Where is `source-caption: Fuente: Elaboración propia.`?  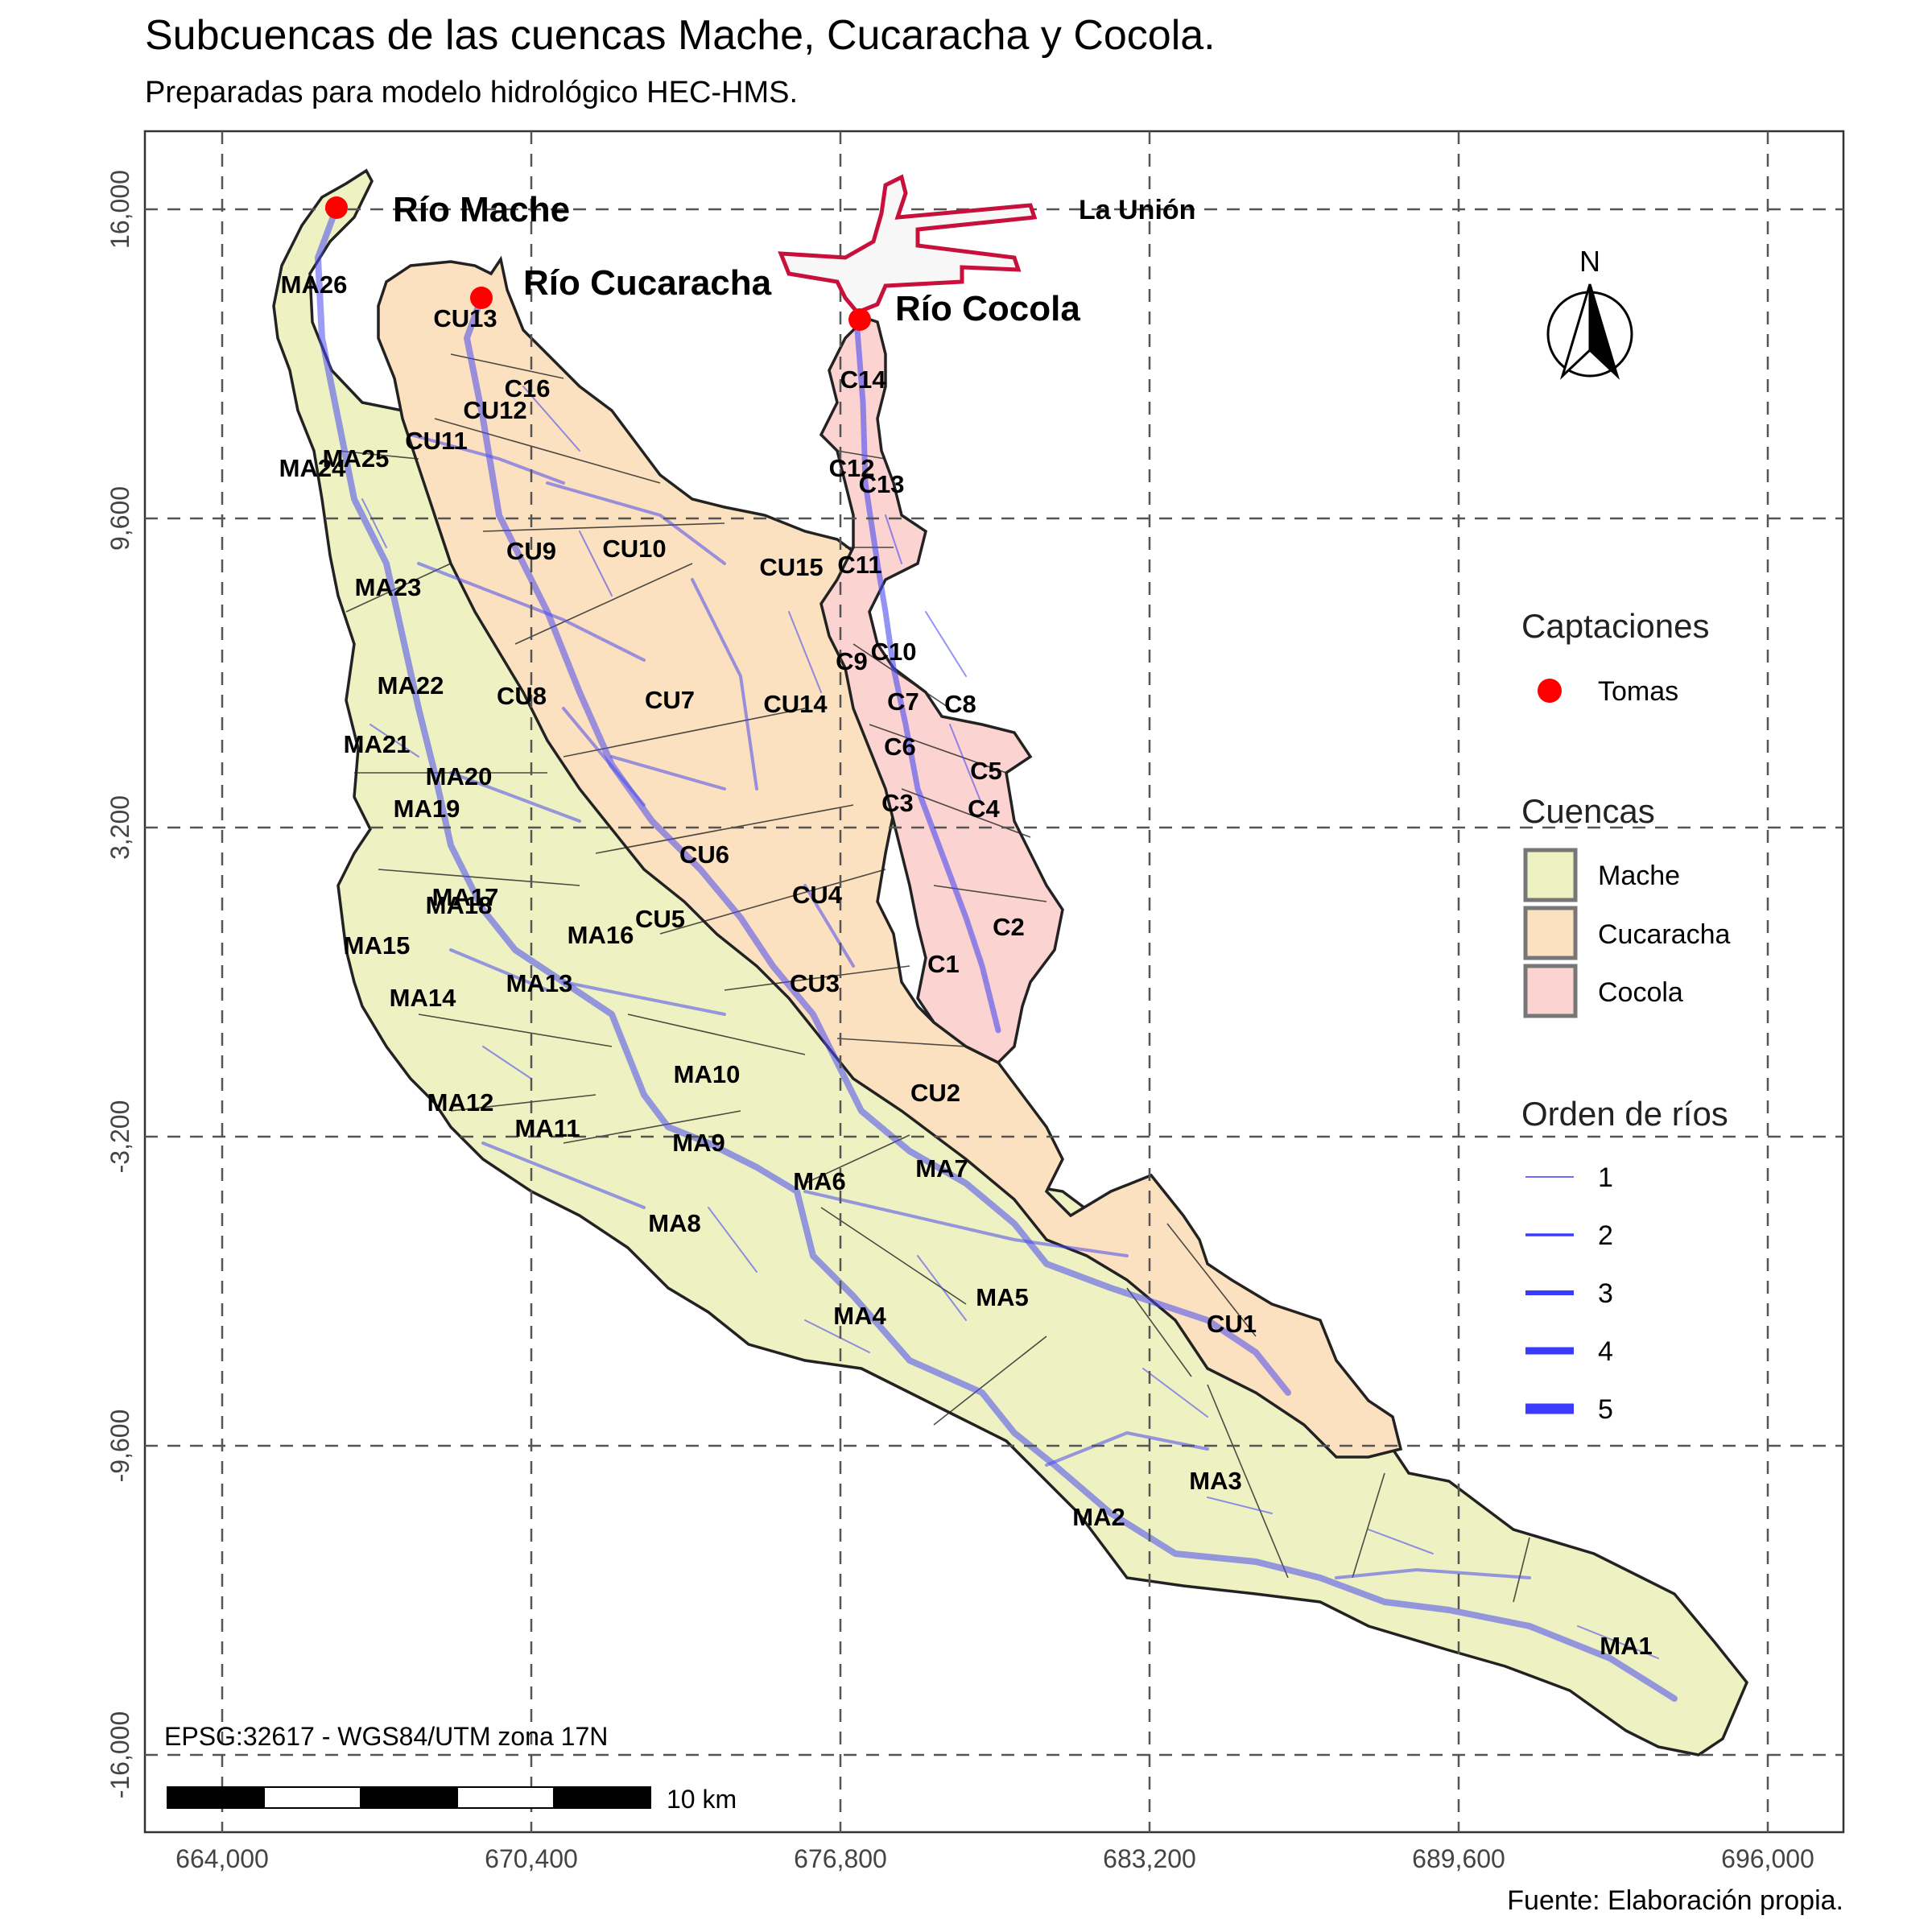 source-caption: Fuente: Elaboración propia. is located at coordinates (1675, 1900).